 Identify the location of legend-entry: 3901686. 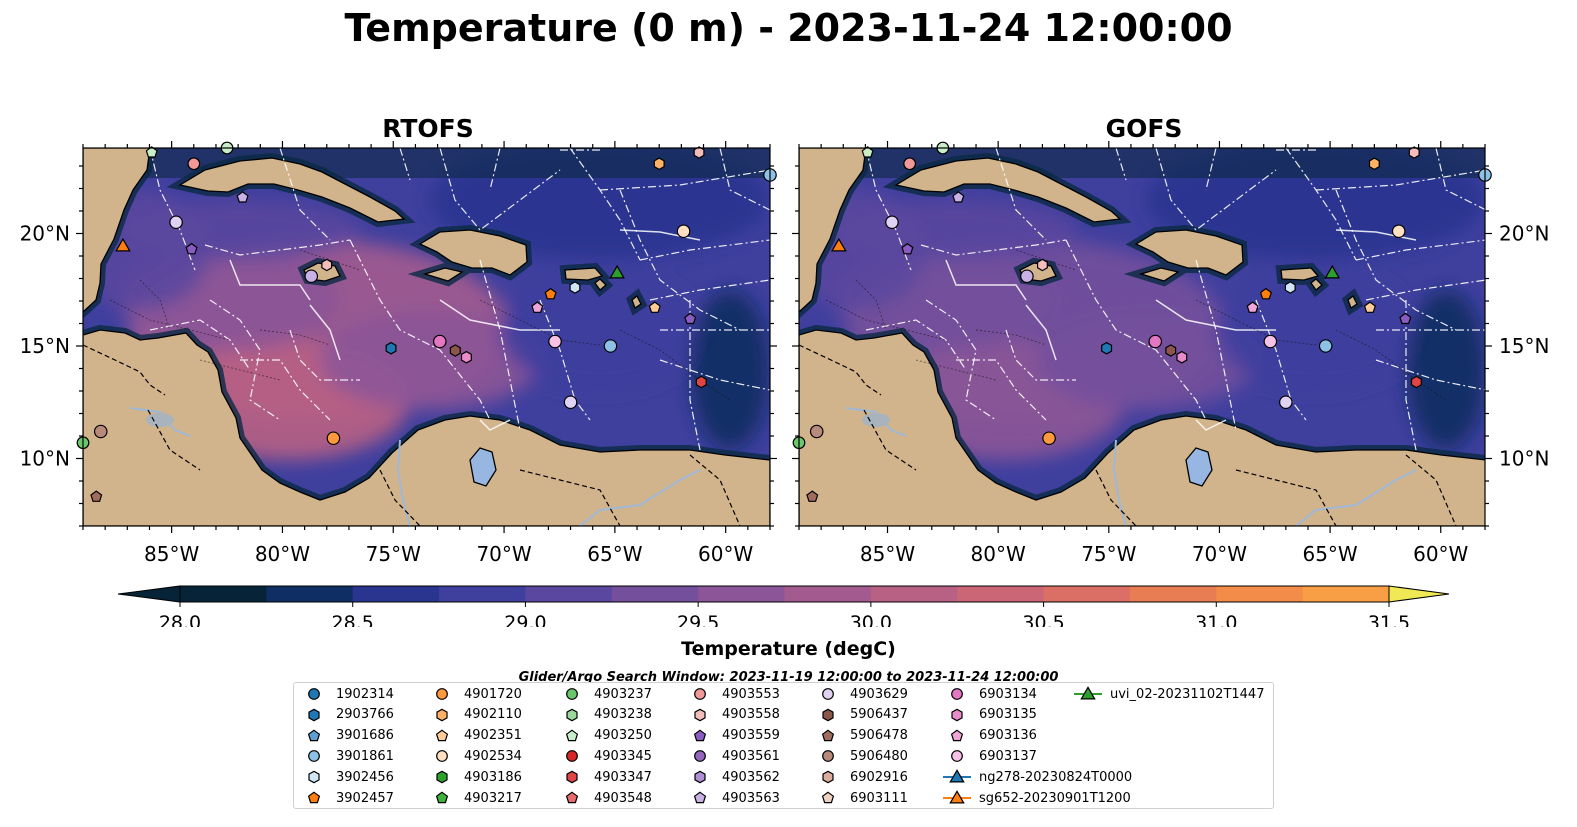
(344, 736).